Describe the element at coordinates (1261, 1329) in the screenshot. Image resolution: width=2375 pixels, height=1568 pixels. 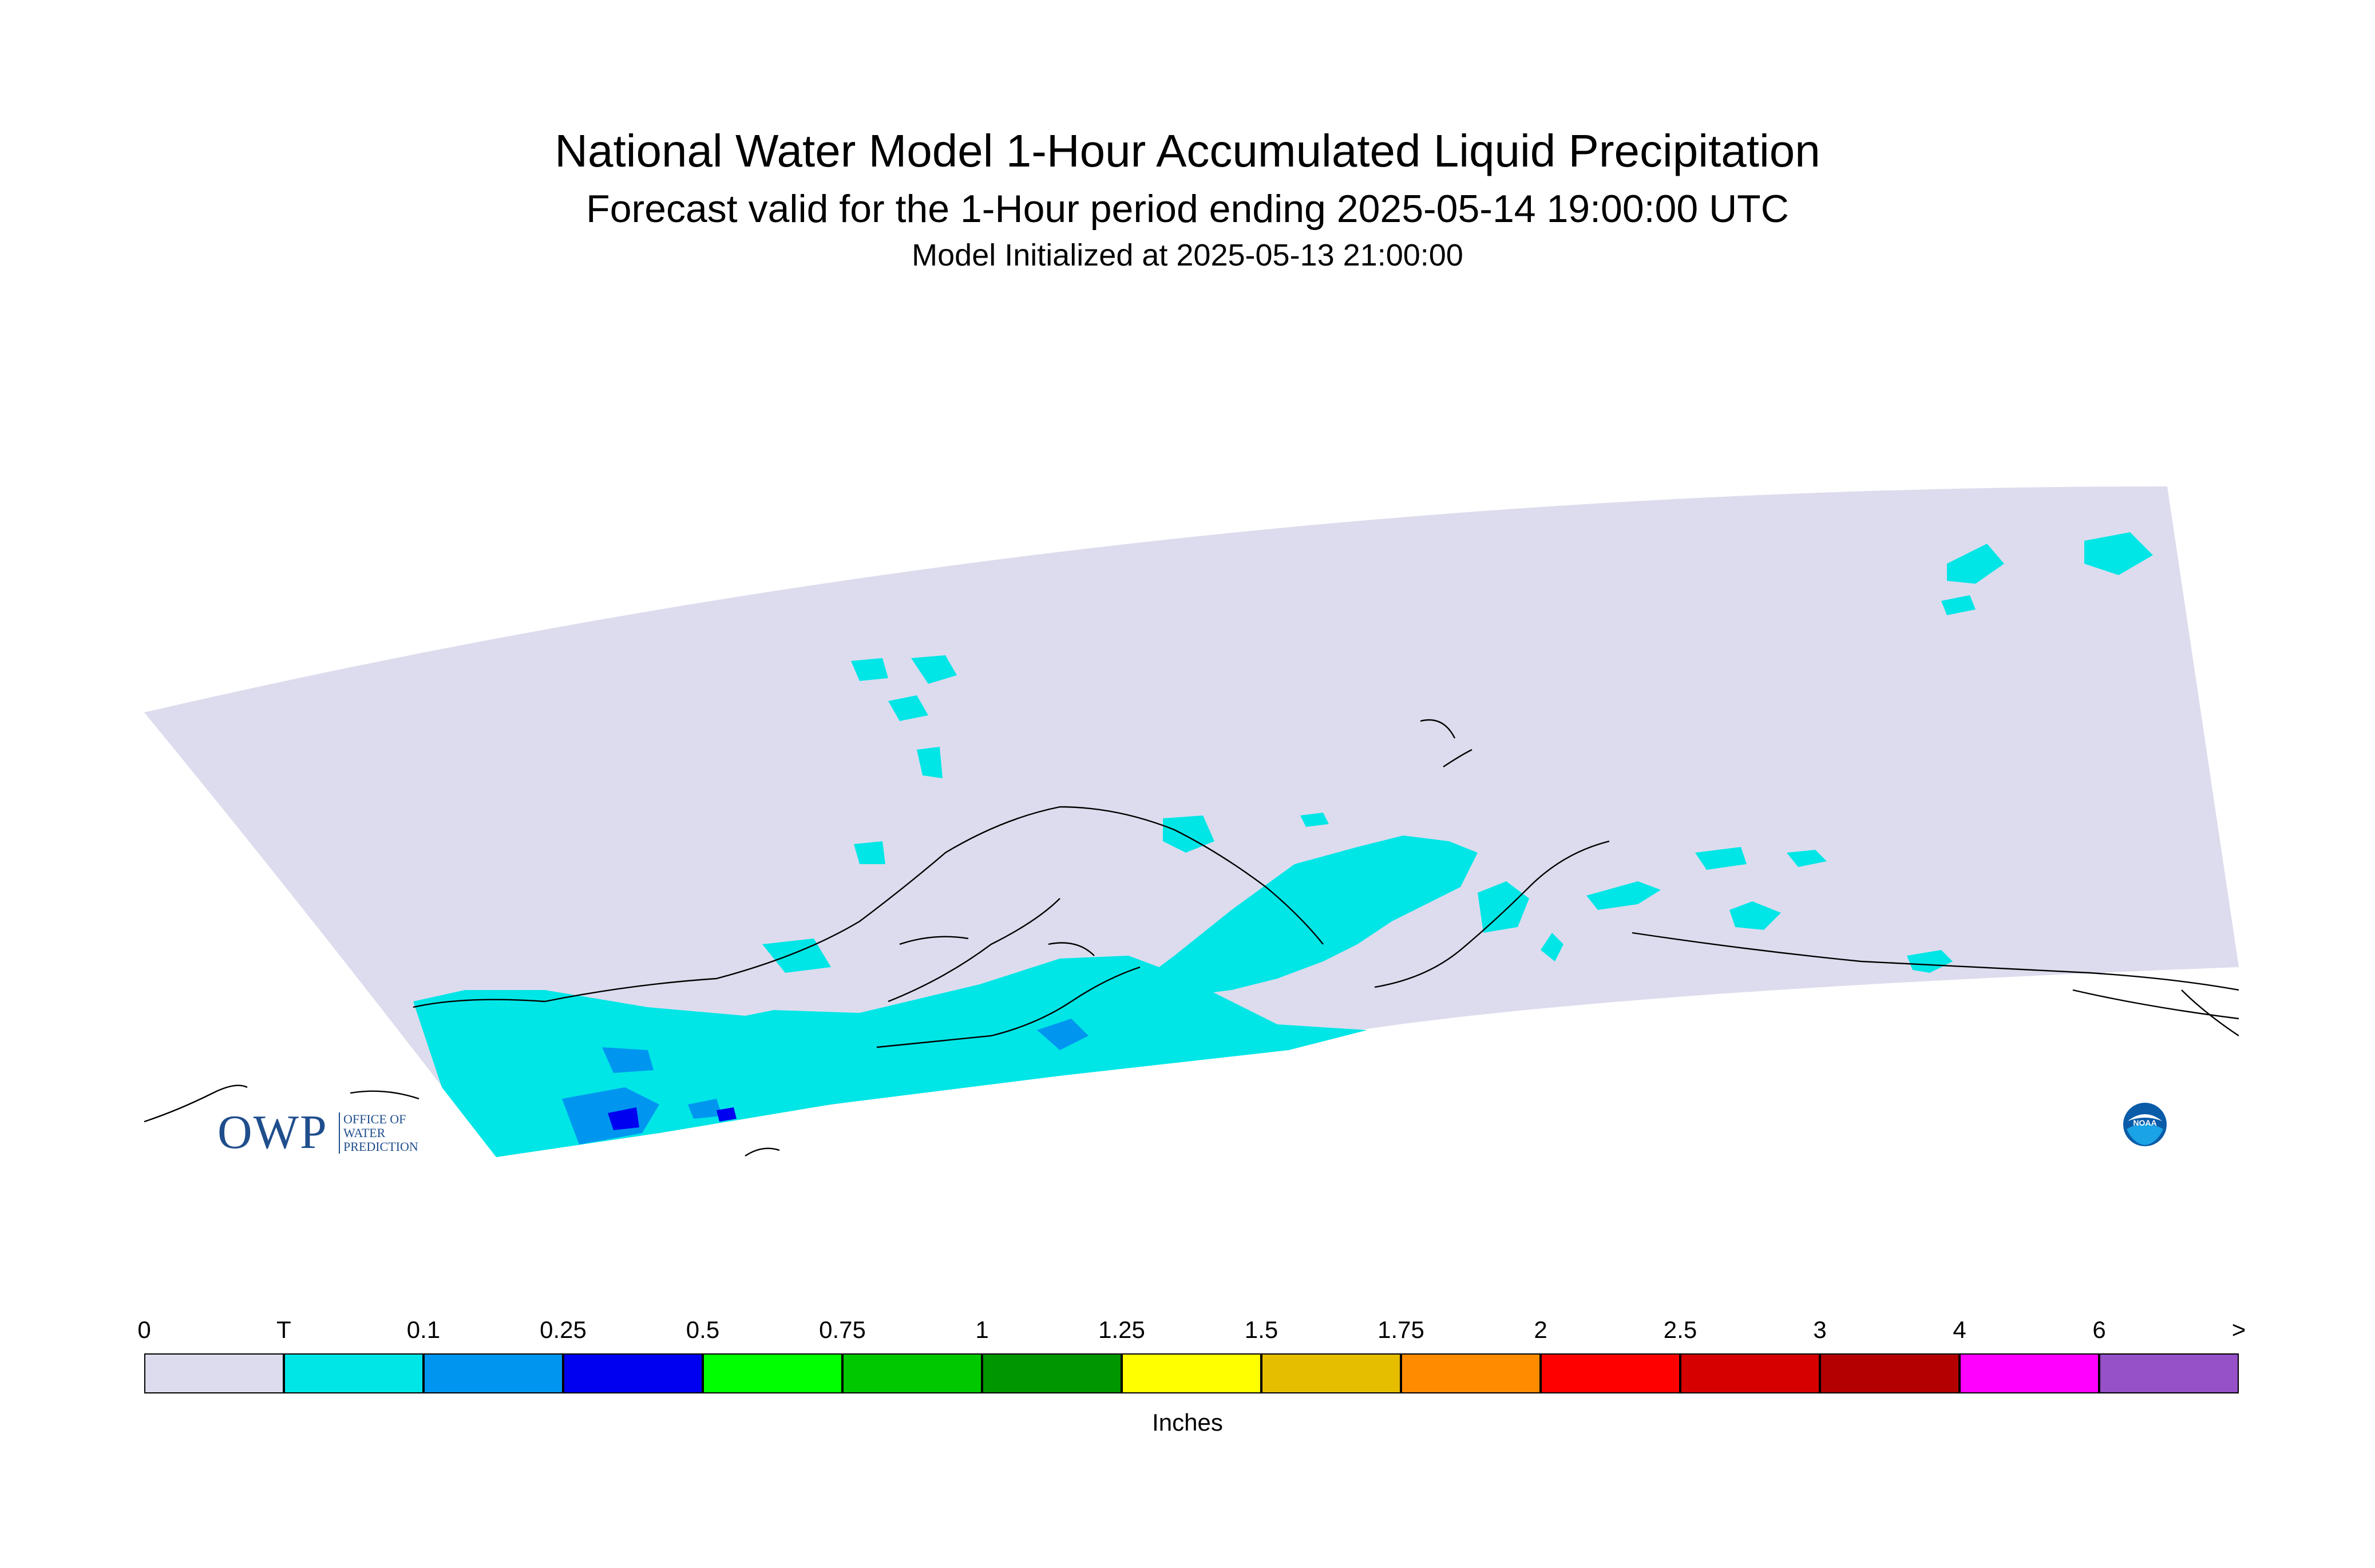
I see `legend-tick-label: 1.5` at that location.